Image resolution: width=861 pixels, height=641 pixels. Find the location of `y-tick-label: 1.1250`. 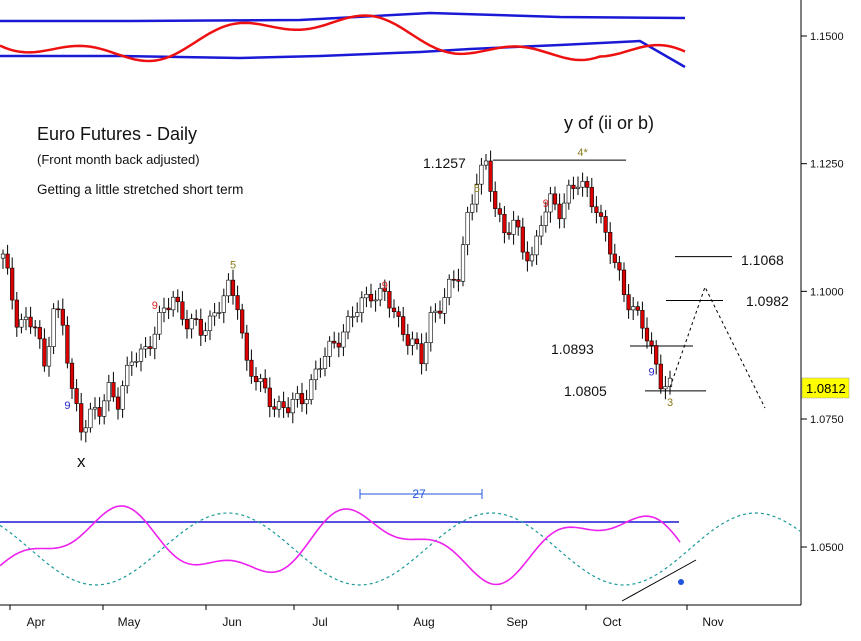

y-tick-label: 1.1250 is located at coordinates (827, 165).